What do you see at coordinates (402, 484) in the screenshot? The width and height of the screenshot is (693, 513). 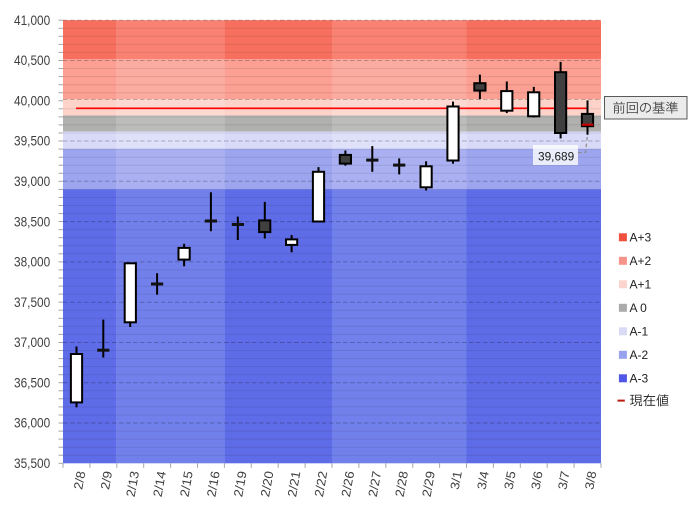 I see `svg-text: 2/28` at bounding box center [402, 484].